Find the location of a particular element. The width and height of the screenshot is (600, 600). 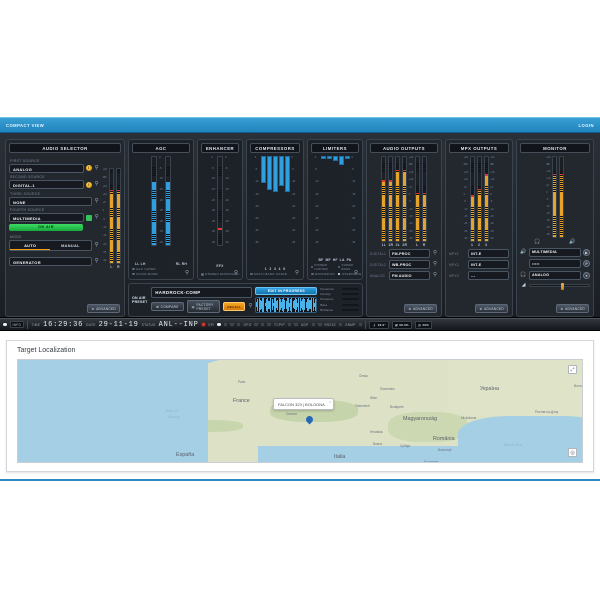

third-source-value: NONE is located at coordinates (50, 201).